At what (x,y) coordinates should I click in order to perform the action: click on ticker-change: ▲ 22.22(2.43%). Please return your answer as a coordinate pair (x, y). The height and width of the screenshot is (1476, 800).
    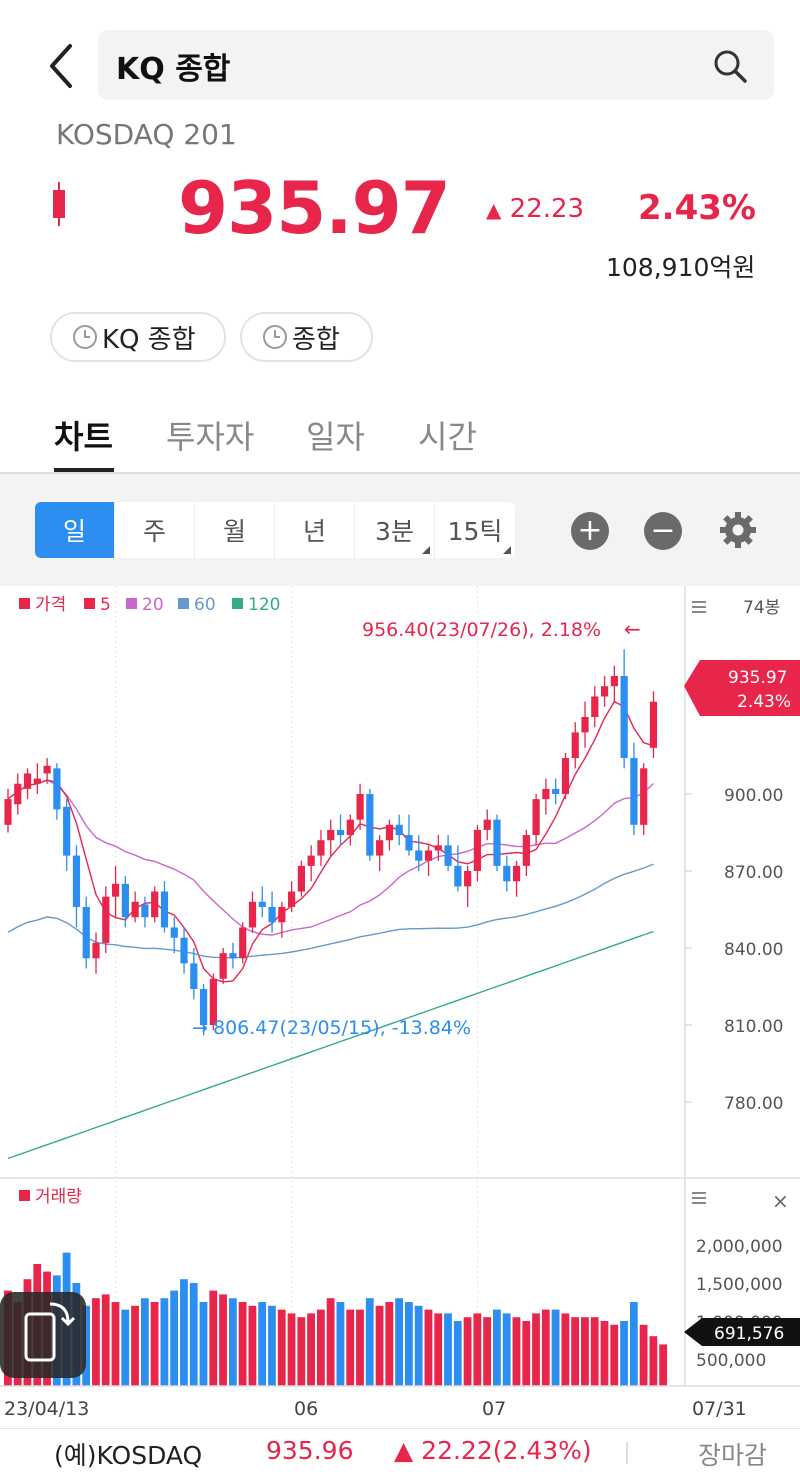
    Looking at the image, I should click on (493, 1450).